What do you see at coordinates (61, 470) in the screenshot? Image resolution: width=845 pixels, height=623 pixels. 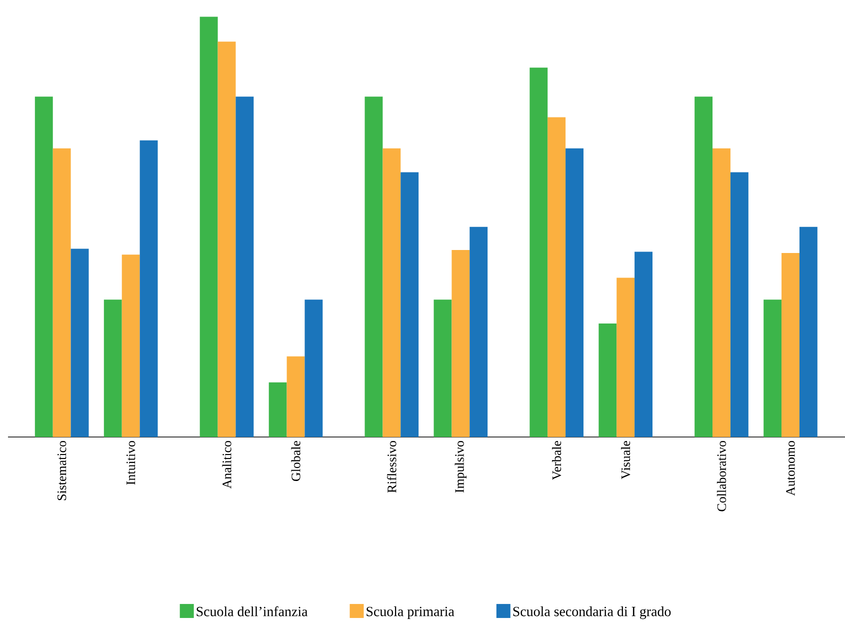 I see `x-tick-label: Sistematico` at bounding box center [61, 470].